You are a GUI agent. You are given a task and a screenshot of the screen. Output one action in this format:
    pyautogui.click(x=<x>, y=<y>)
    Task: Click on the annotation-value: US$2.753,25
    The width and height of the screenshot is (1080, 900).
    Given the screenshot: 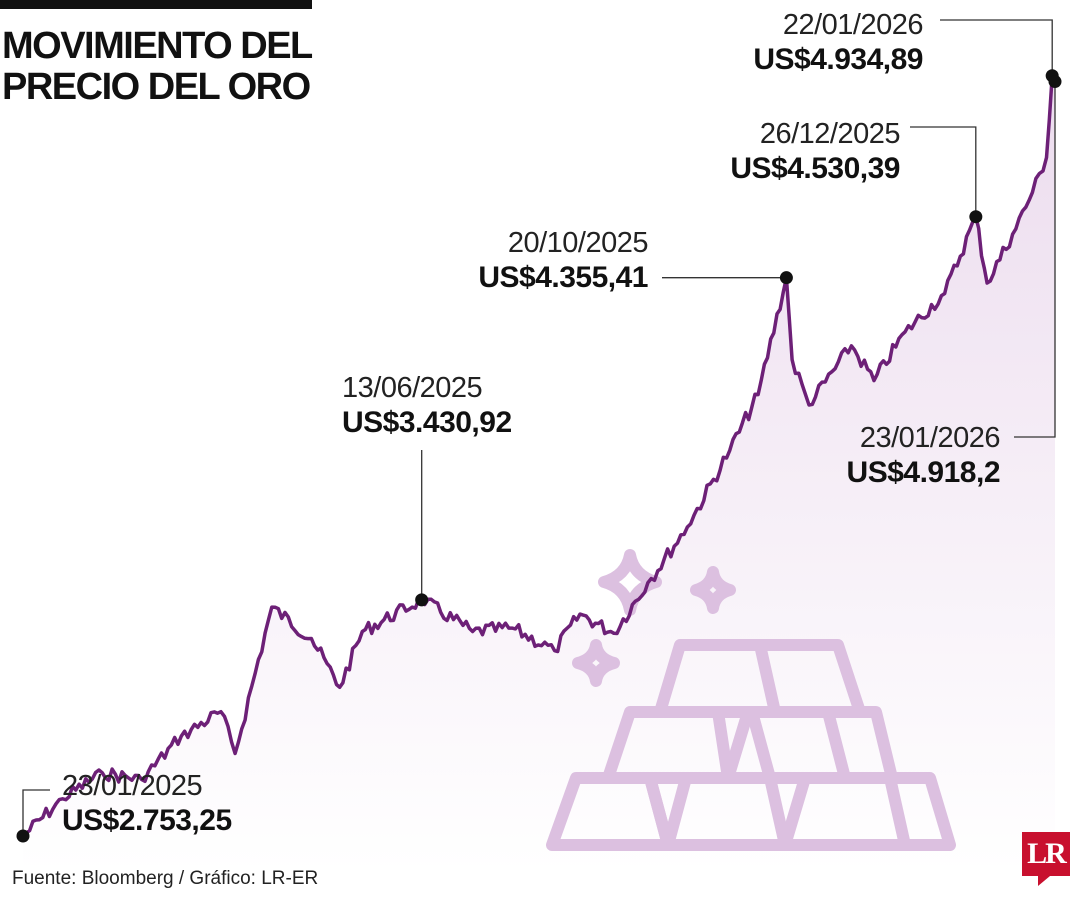 What is the action you would take?
    pyautogui.click(x=147, y=820)
    